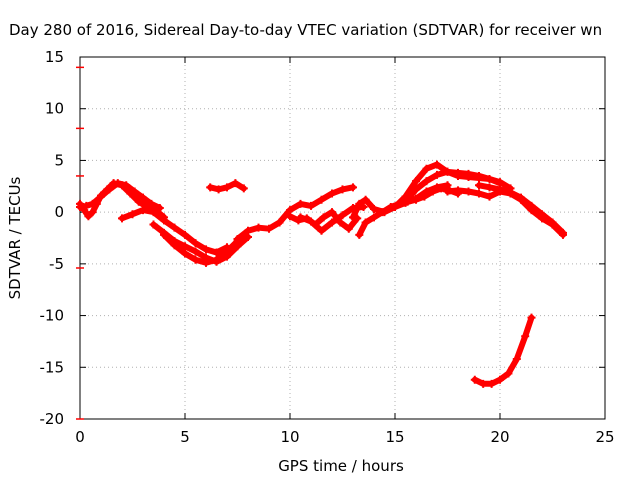  I want to click on series-arc16, so click(503, 350).